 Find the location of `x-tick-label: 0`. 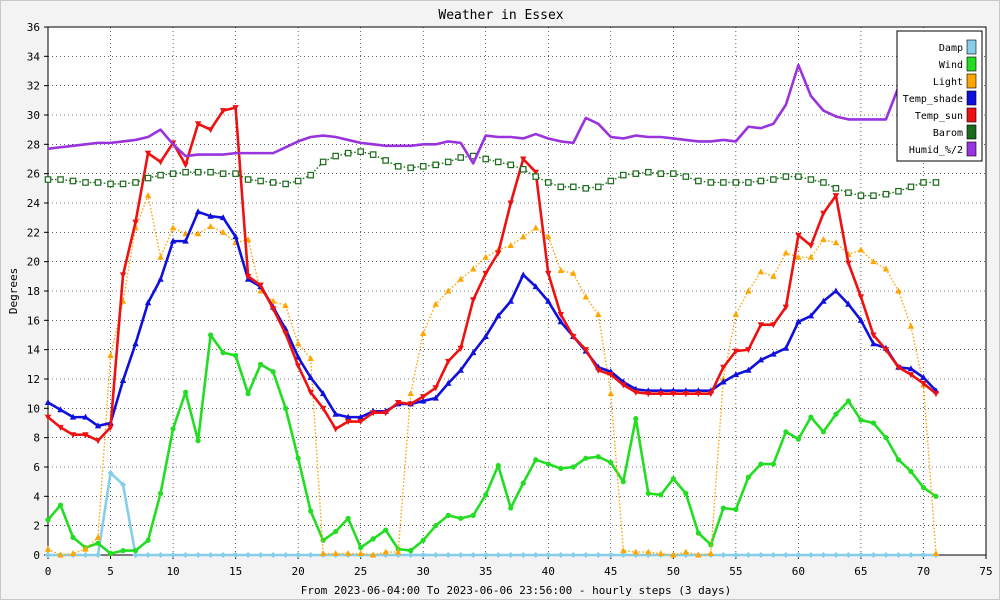

x-tick-label: 0 is located at coordinates (48, 571).